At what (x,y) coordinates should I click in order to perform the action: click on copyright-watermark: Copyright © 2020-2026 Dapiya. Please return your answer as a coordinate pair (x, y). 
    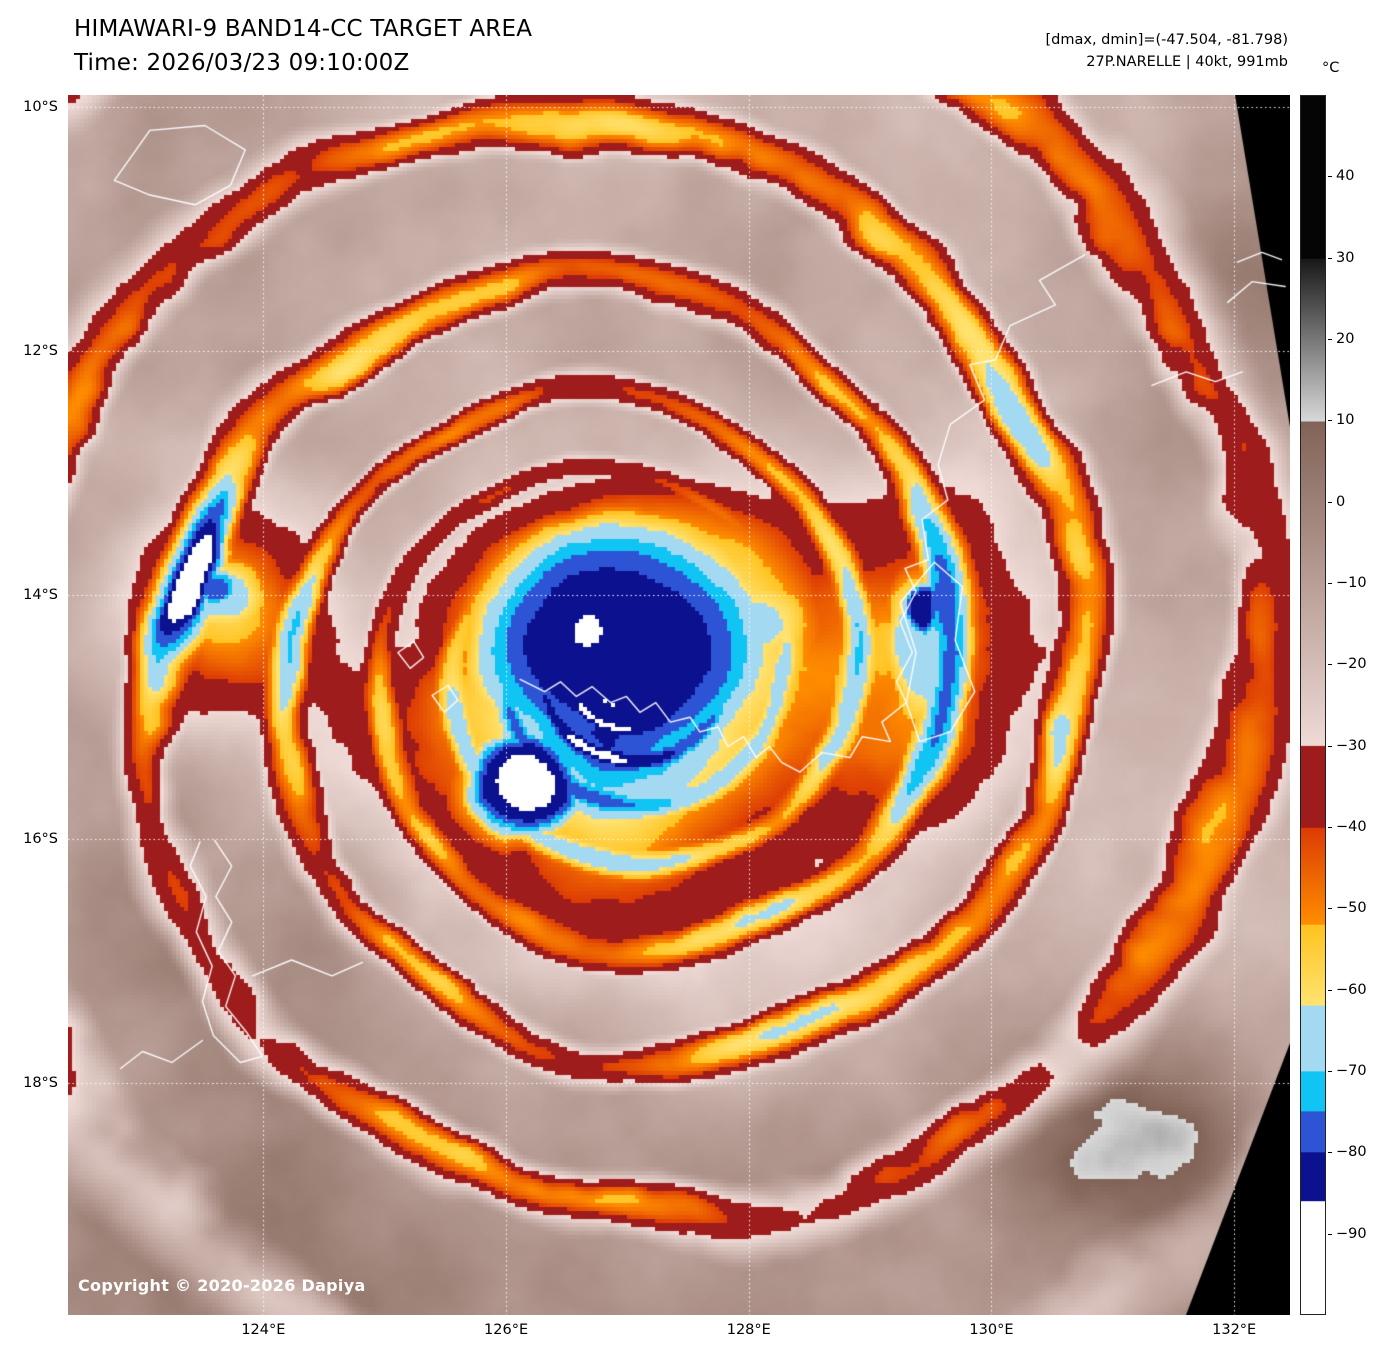
    Looking at the image, I should click on (222, 1285).